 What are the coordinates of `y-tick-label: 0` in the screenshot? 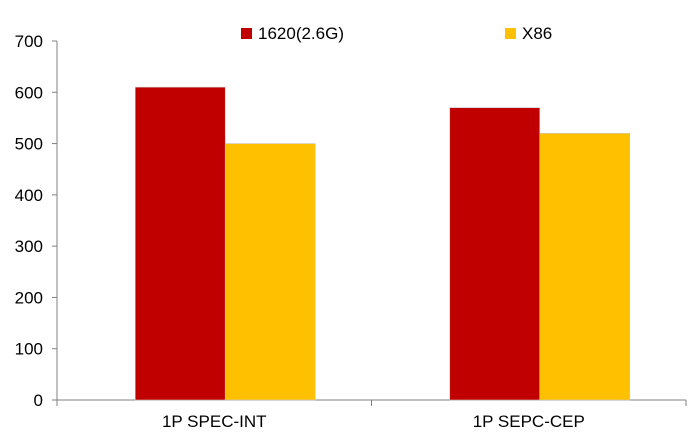 It's located at (38, 400).